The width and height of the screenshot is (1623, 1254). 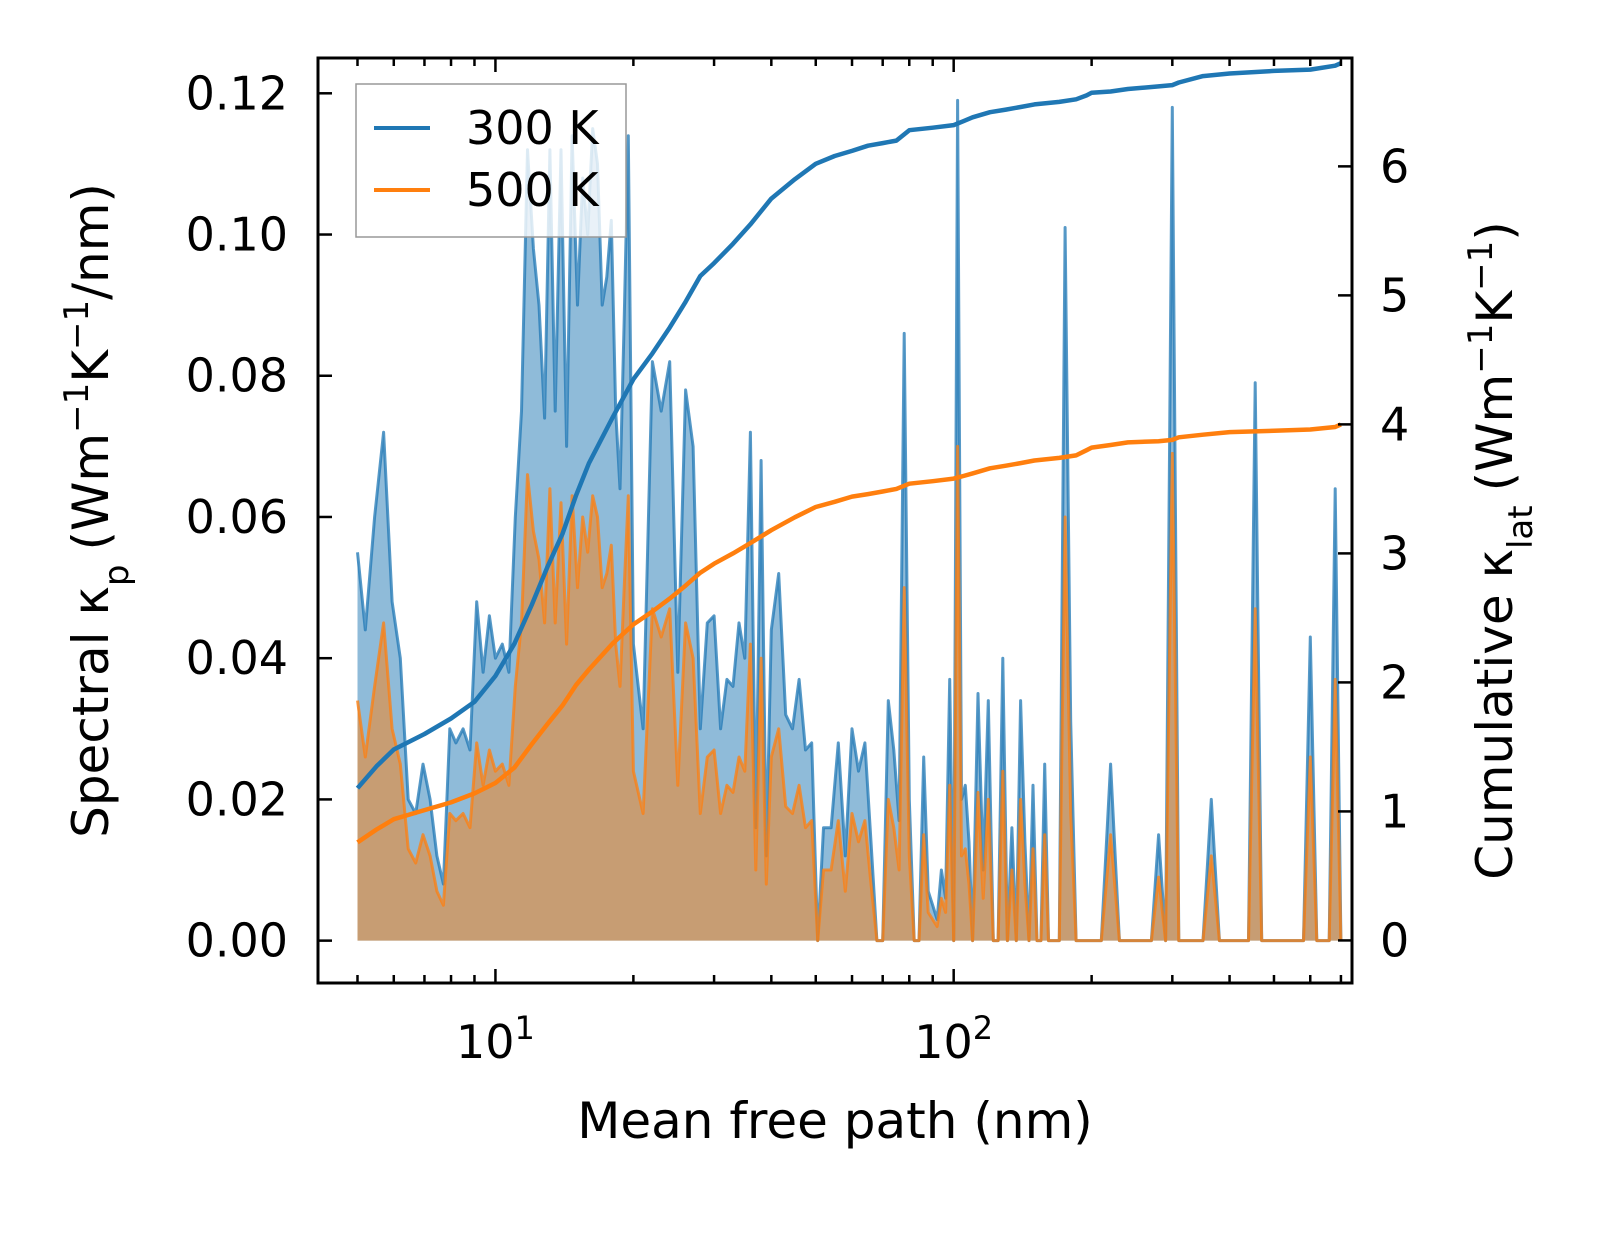 I want to click on left-y-label-units-0: (Wm, so click(x=91, y=492).